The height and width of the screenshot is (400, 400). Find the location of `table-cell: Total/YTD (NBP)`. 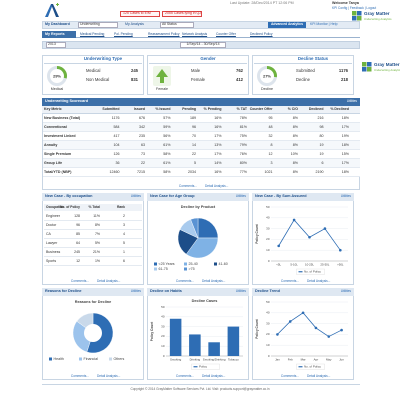

table-cell: Total/YTD (NBP) is located at coordinates (58, 171).